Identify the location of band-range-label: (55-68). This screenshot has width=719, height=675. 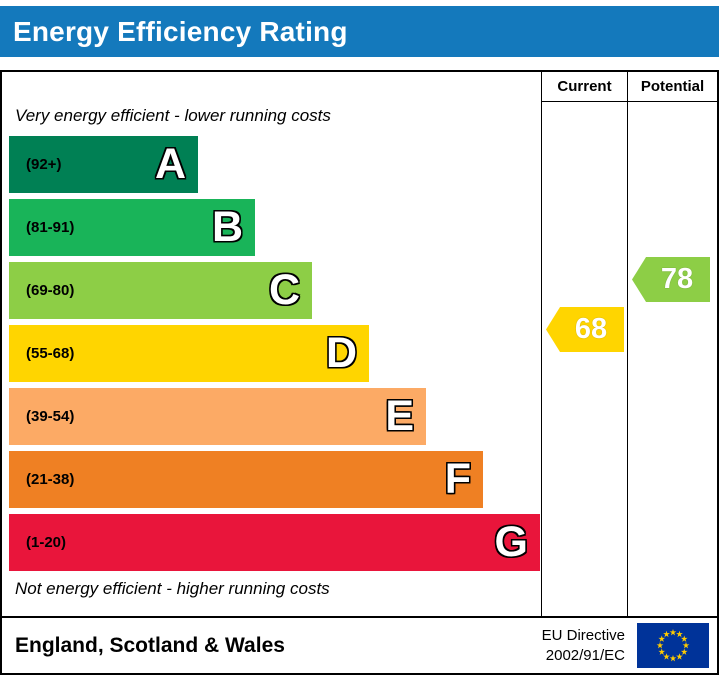
(50, 353).